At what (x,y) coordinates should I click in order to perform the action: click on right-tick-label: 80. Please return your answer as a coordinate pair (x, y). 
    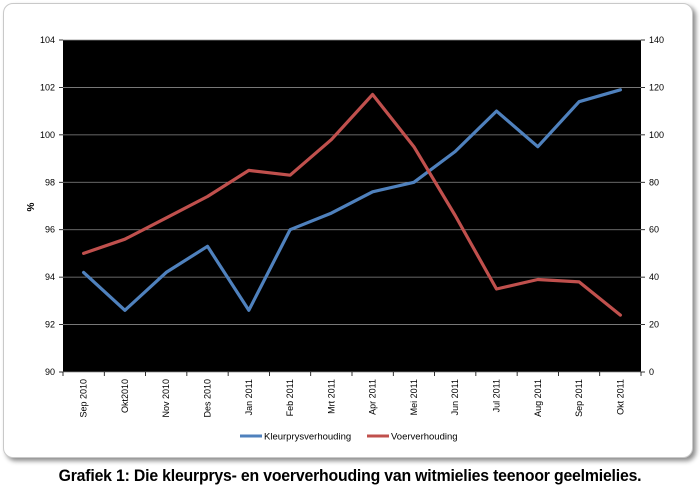
    Looking at the image, I should click on (654, 182).